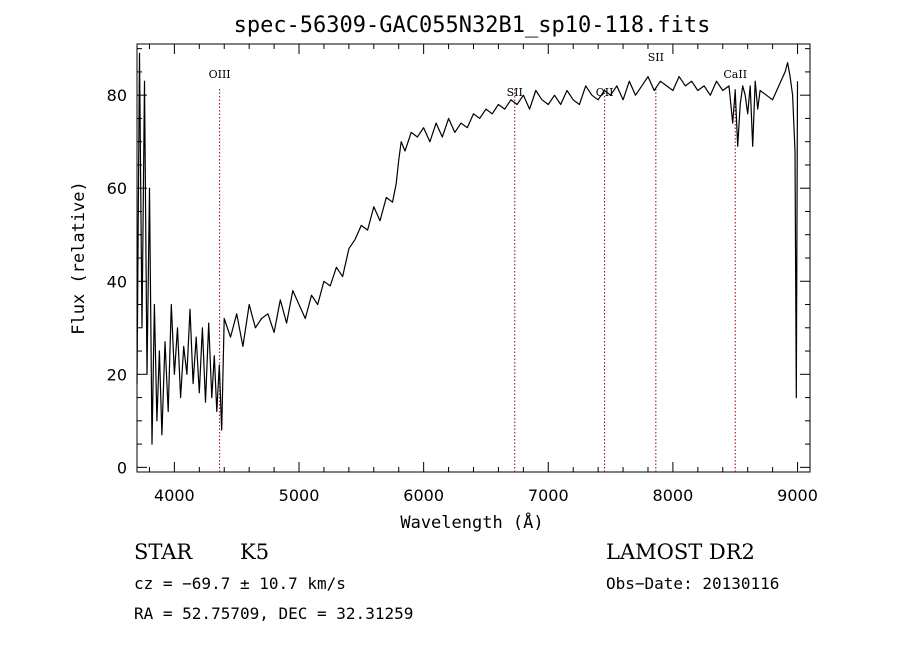 Image resolution: width=900 pixels, height=649 pixels. What do you see at coordinates (122, 467) in the screenshot?
I see `y-tick-label: 0` at bounding box center [122, 467].